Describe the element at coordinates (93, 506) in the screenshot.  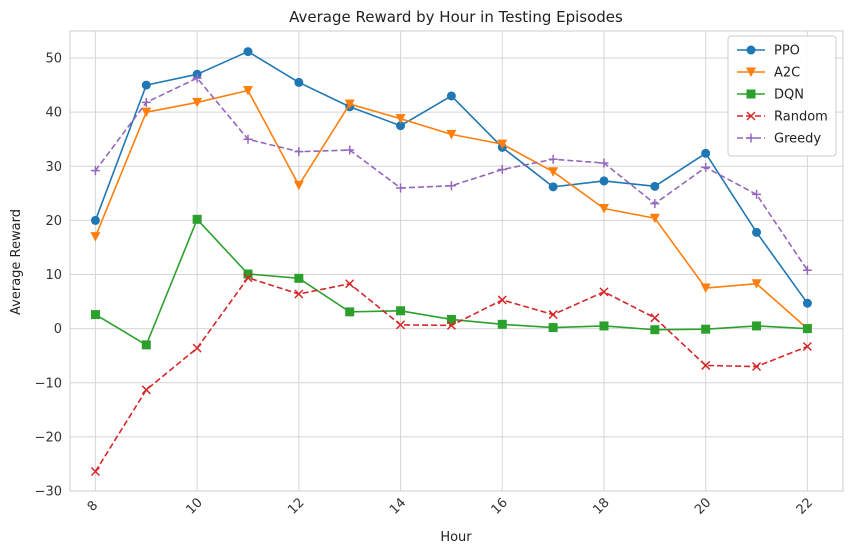
I see `x-tick-label: 8` at that location.